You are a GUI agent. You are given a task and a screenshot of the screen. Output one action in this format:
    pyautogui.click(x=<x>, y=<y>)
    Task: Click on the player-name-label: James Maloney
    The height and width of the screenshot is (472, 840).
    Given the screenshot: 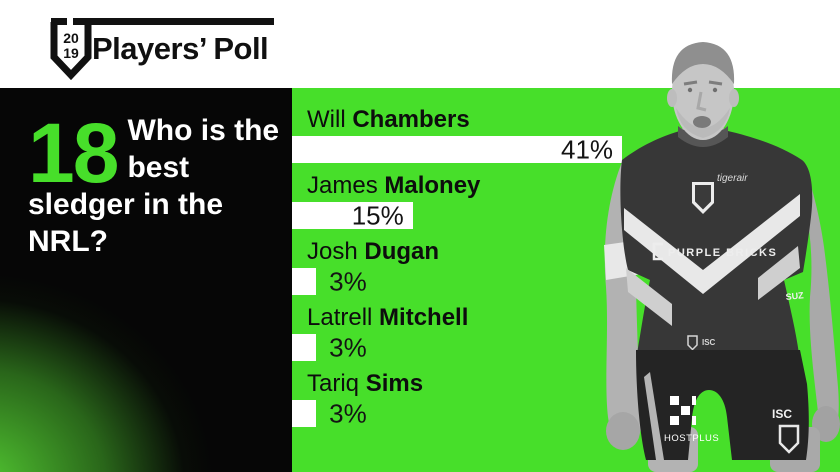 What is the action you would take?
    pyautogui.click(x=394, y=185)
    